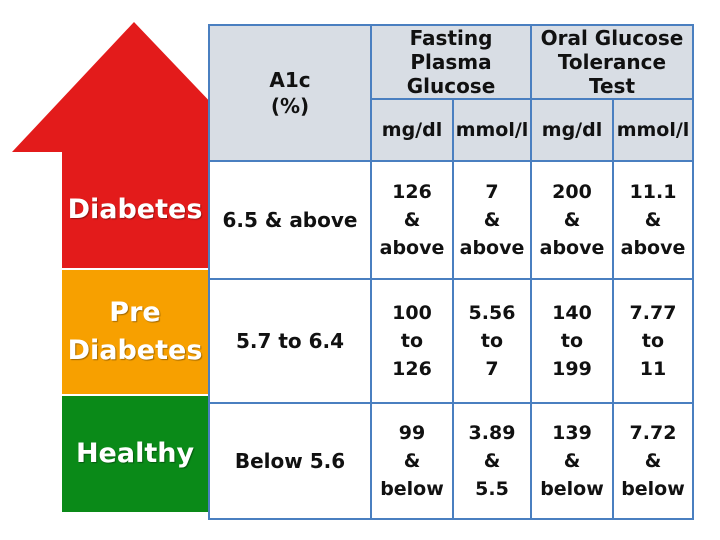 This screenshot has width=720, height=540. Describe the element at coordinates (290, 106) in the screenshot. I see `header-a1c-unit: (%)` at that location.